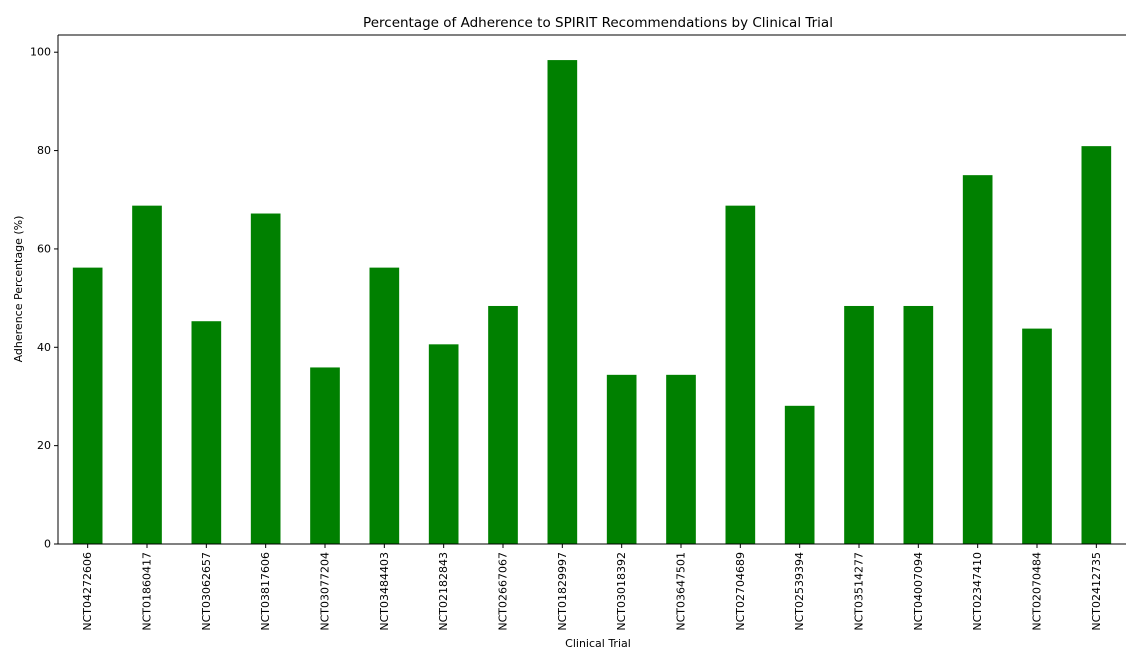 Image resolution: width=1126 pixels, height=647 pixels. What do you see at coordinates (503, 591) in the screenshot?
I see `x-tick-label: NCT02667067` at bounding box center [503, 591].